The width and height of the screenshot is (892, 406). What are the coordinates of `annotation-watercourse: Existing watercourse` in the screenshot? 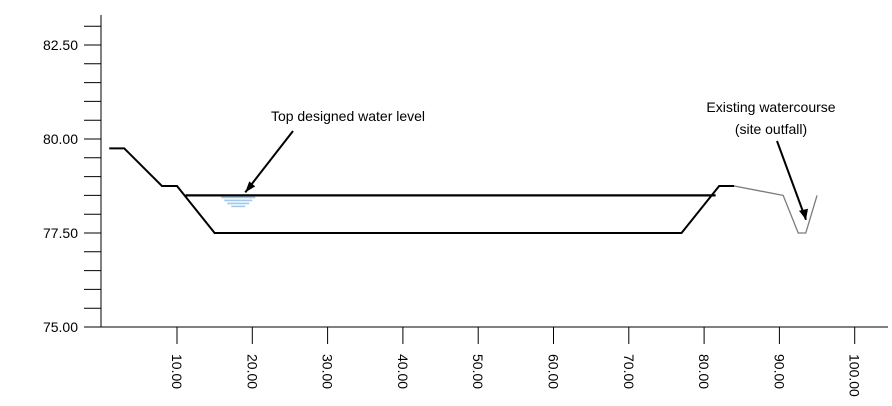 It's located at (770, 107).